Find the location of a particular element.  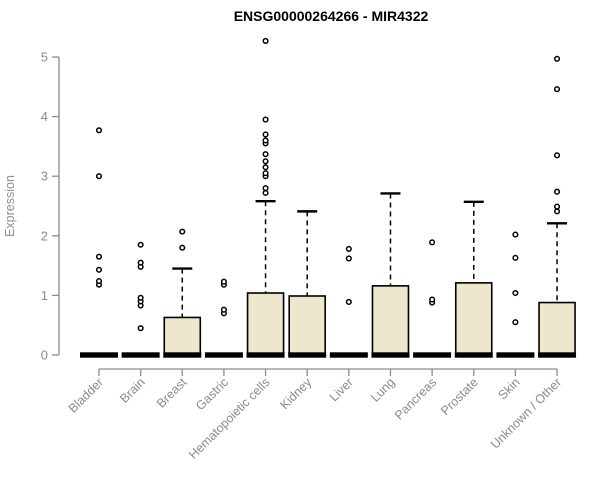

x-tick-label: Liver is located at coordinates (341, 389).